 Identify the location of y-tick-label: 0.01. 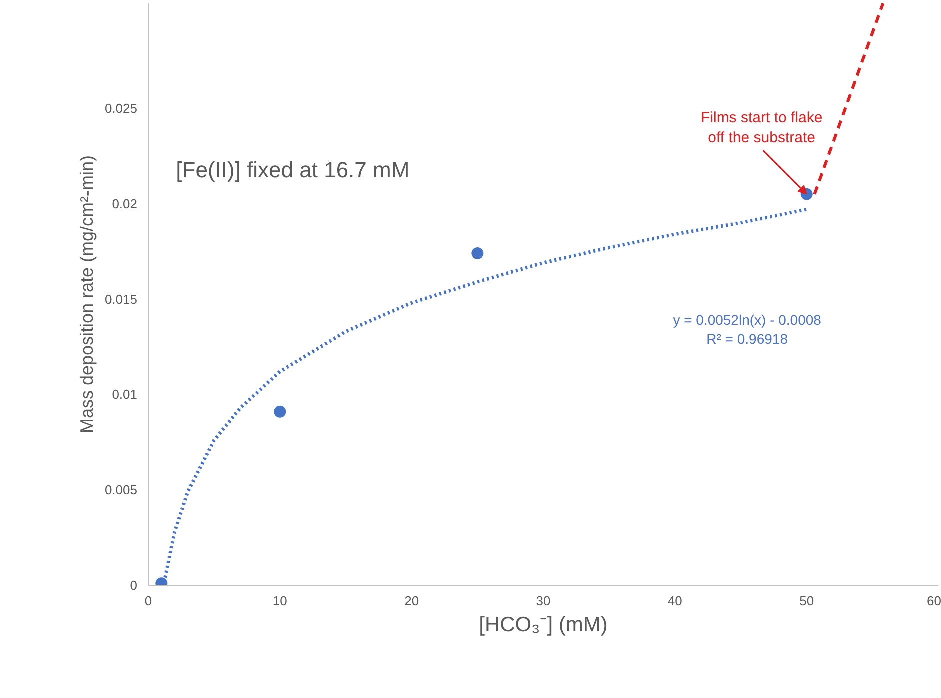
(125, 394).